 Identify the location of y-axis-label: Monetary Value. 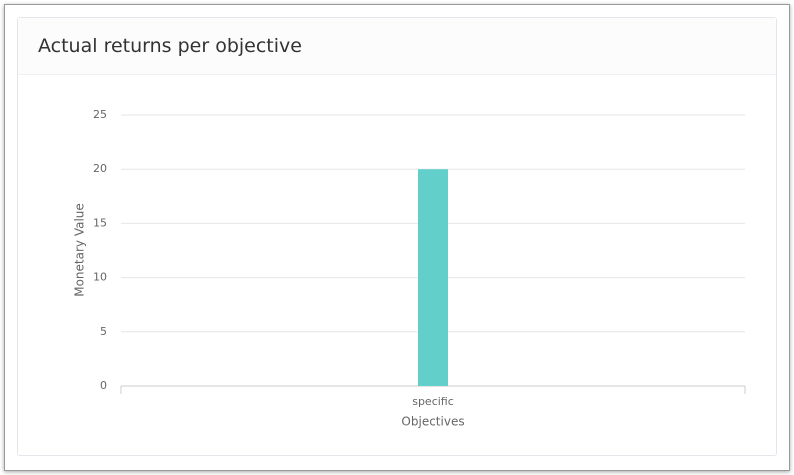
(80, 250).